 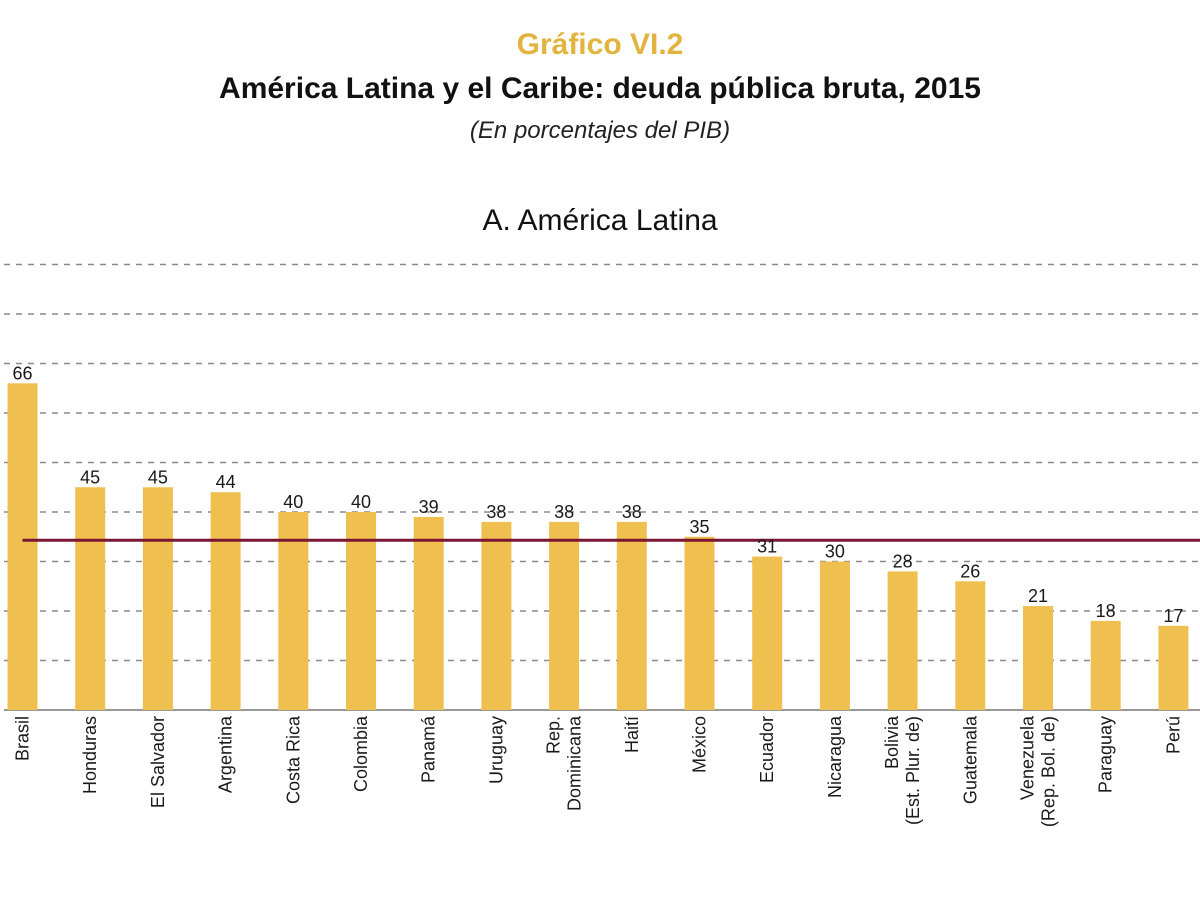 I want to click on category-label-5: Colombia, so click(x=361, y=753).